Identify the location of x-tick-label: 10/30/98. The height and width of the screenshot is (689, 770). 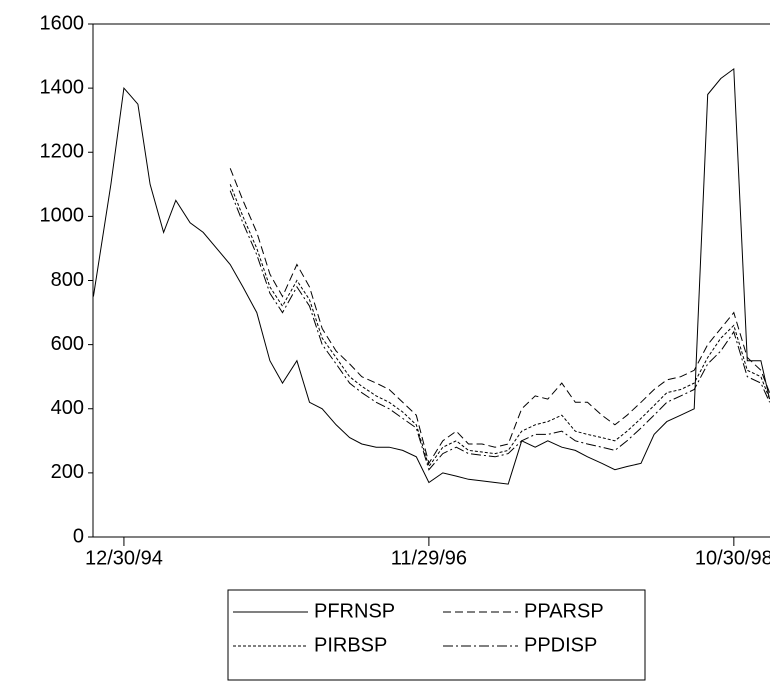
(732, 558).